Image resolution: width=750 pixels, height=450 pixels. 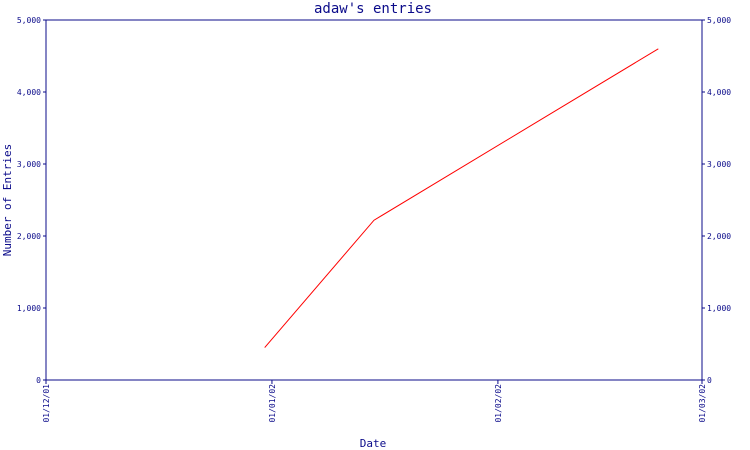 What do you see at coordinates (716, 200) in the screenshot?
I see `y-axis-right: 0 1,000 2,000 3,000 4,000 5,000` at bounding box center [716, 200].